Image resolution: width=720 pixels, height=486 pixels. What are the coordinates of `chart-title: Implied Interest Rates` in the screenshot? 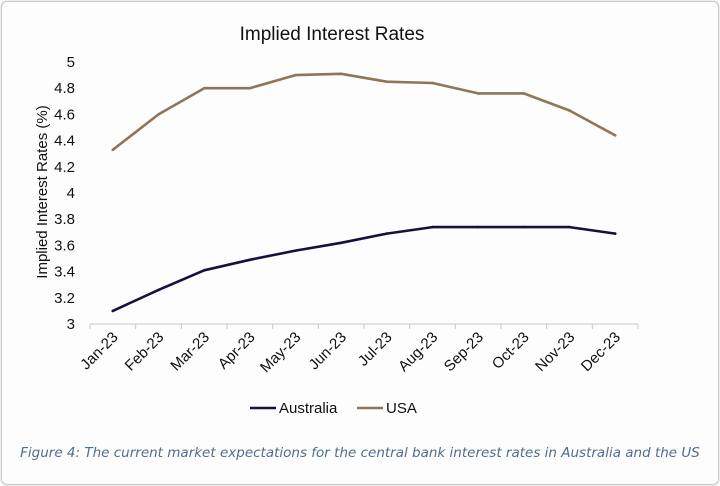 It's located at (332, 34).